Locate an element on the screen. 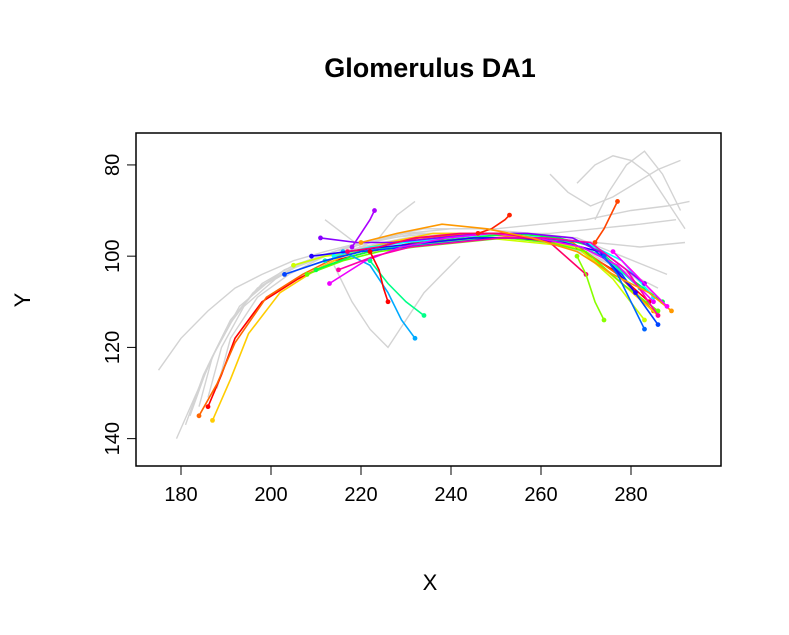 This screenshot has width=789, height=635. x-tick-label: 220 is located at coordinates (360, 495).